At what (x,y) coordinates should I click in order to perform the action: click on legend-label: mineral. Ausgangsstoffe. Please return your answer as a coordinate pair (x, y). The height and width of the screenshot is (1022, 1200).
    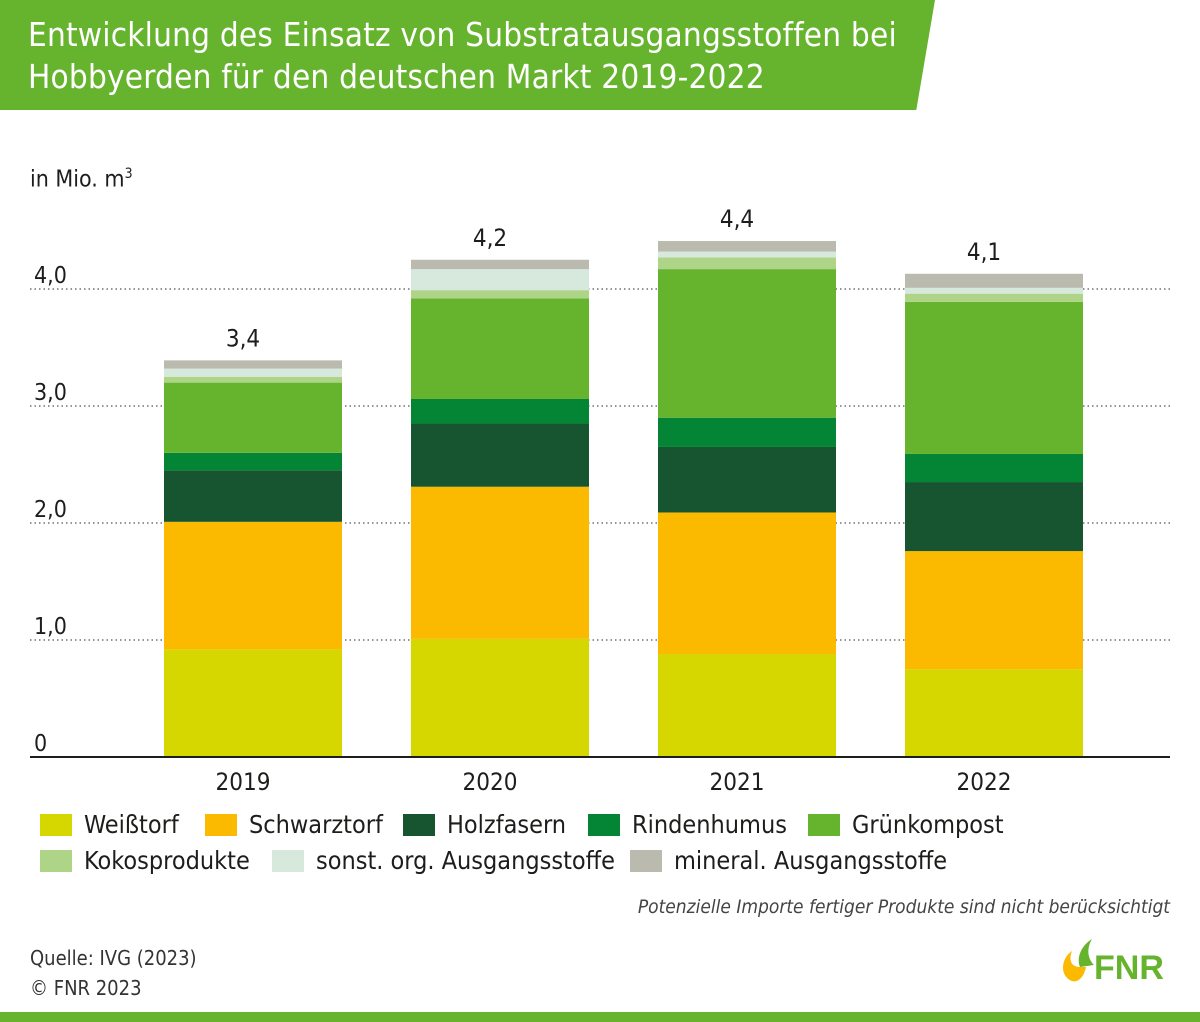
    Looking at the image, I should click on (811, 860).